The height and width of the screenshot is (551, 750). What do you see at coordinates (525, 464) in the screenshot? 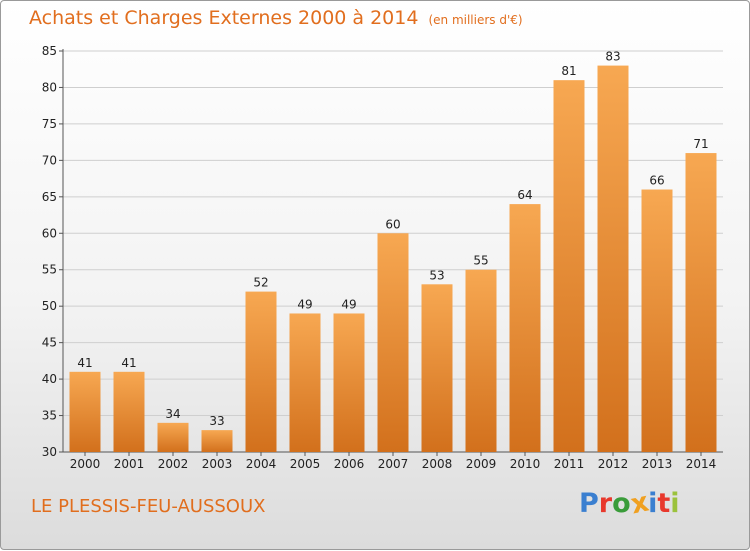
I see `x-tick-label: 2010` at bounding box center [525, 464].